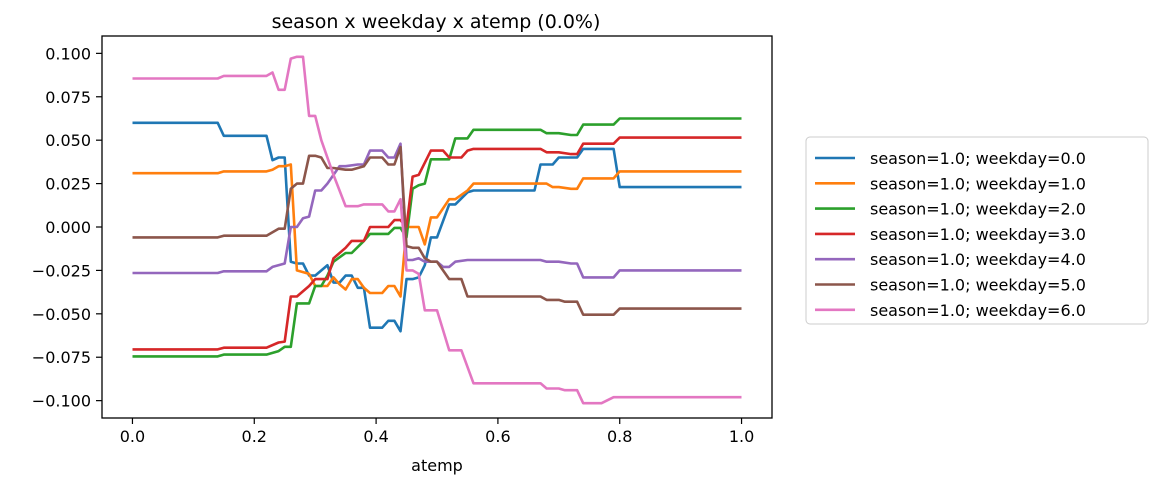 The width and height of the screenshot is (1162, 484). I want to click on y-tick-label: −0.075, so click(61, 357).